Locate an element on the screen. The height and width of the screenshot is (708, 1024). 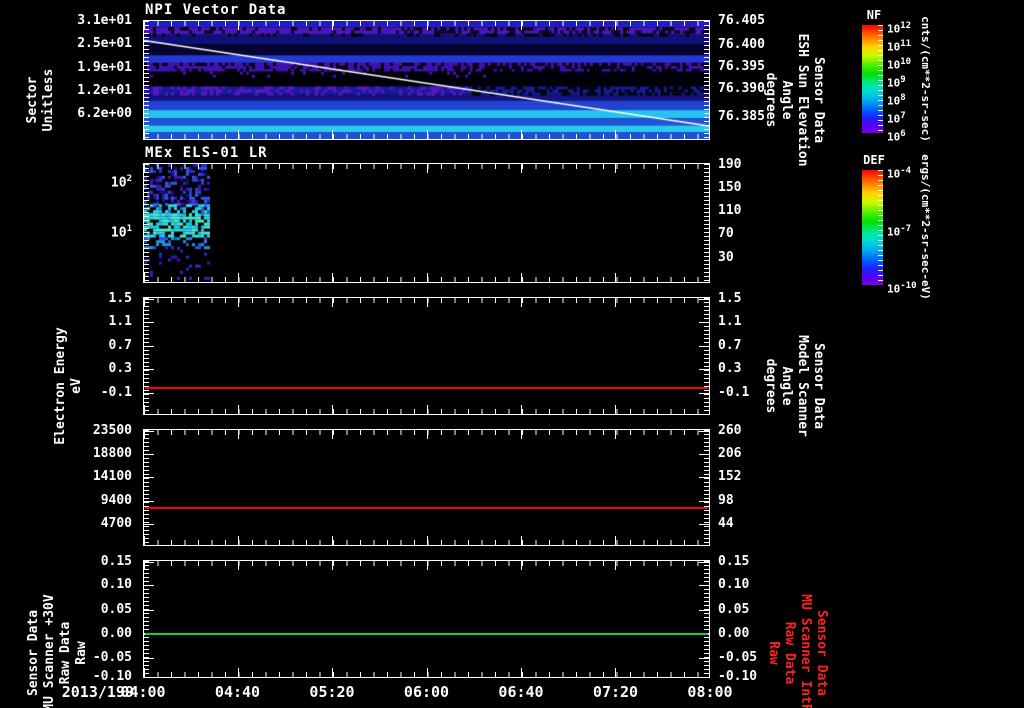
right-tick-label: 0.05 is located at coordinates (734, 609).